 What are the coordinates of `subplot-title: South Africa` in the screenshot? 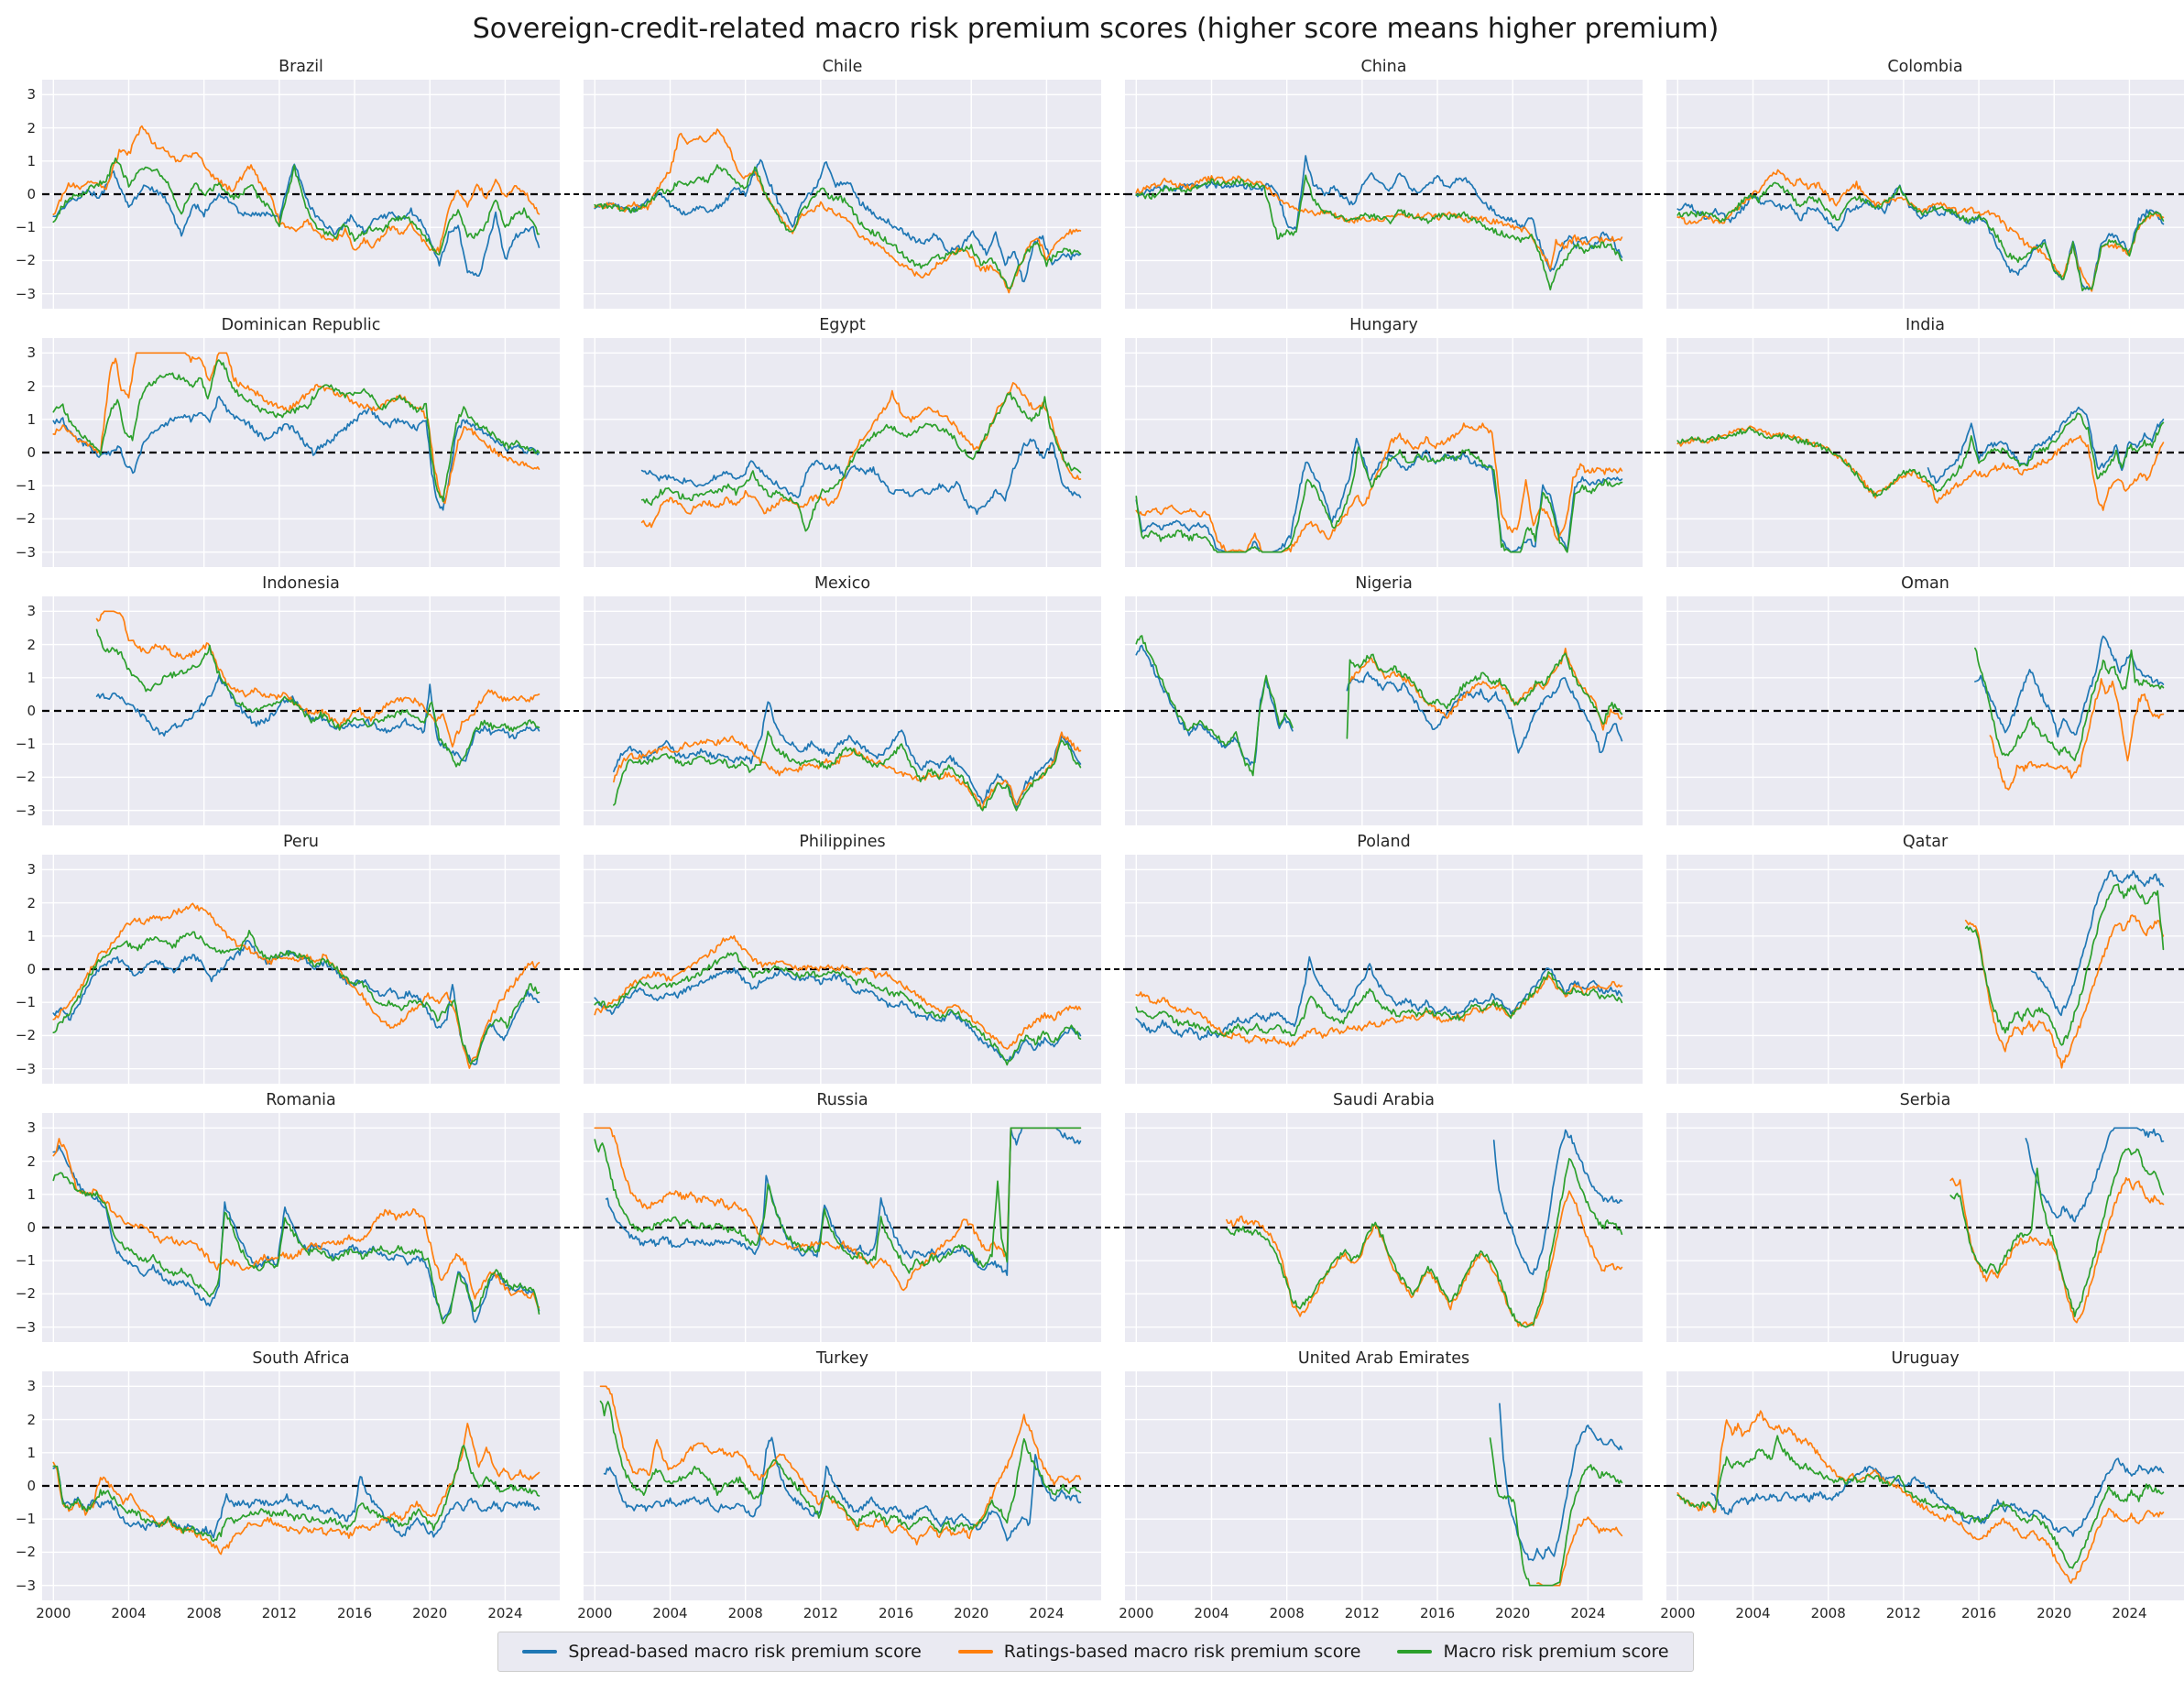 It's located at (301, 1358).